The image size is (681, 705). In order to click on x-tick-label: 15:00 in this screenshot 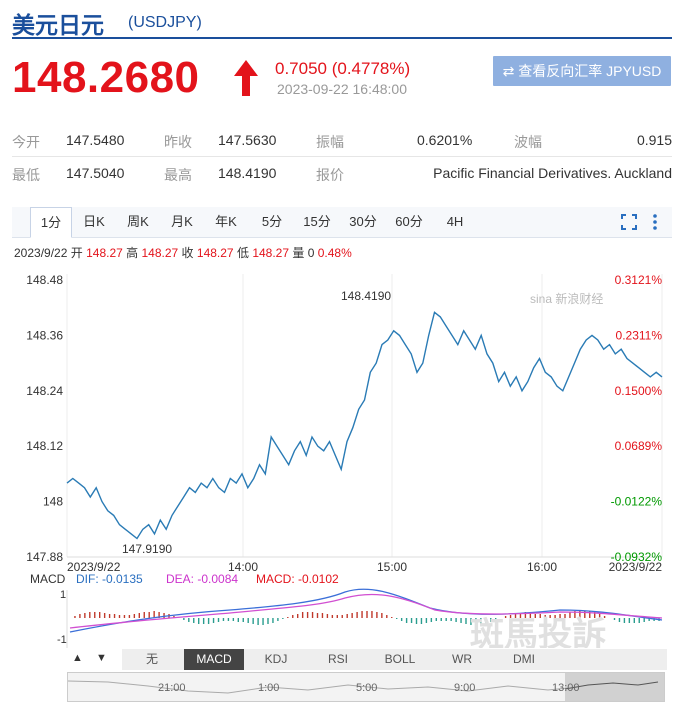, I will do `click(392, 566)`.